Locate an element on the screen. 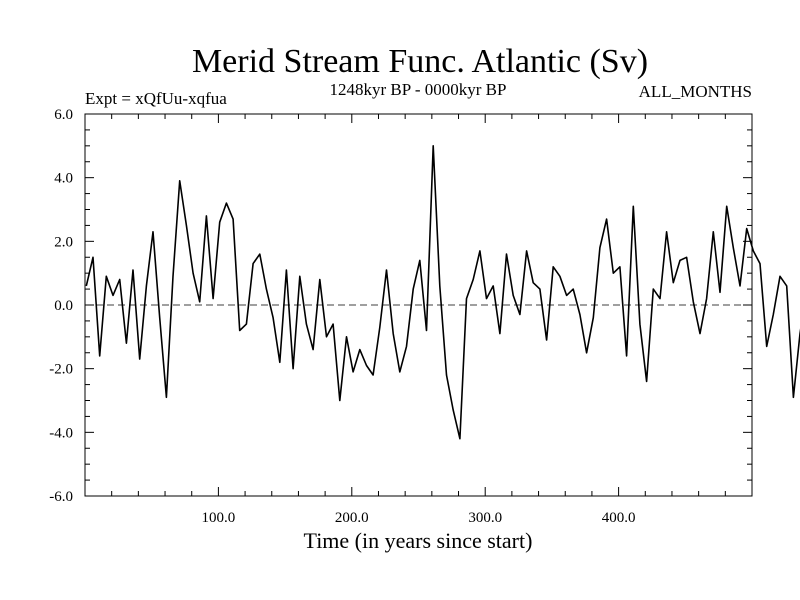  y-tick-label: 4.0 is located at coordinates (63, 179).